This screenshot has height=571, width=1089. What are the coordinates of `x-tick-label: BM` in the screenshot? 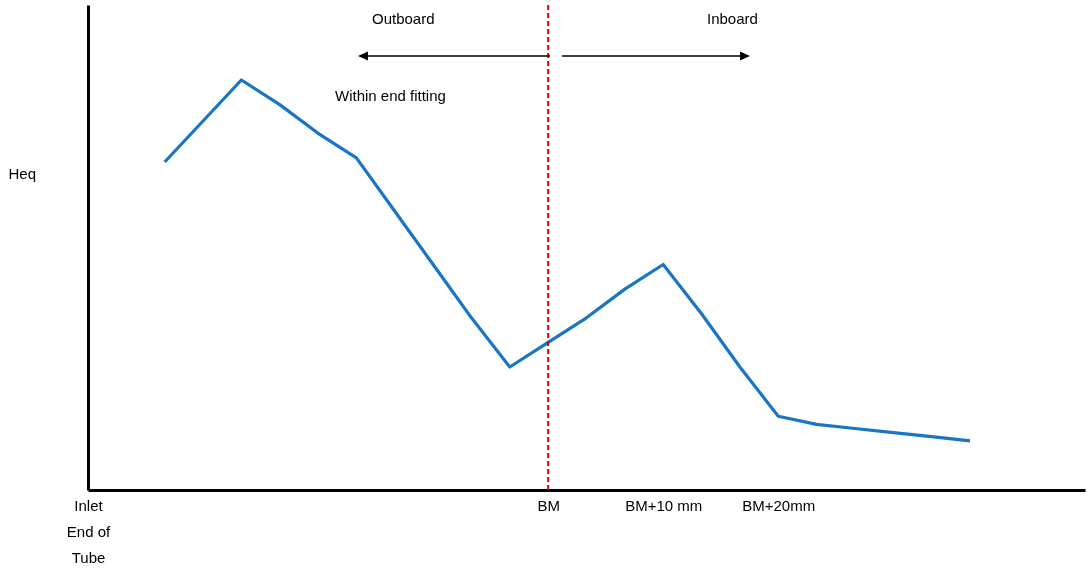 It's located at (548, 505).